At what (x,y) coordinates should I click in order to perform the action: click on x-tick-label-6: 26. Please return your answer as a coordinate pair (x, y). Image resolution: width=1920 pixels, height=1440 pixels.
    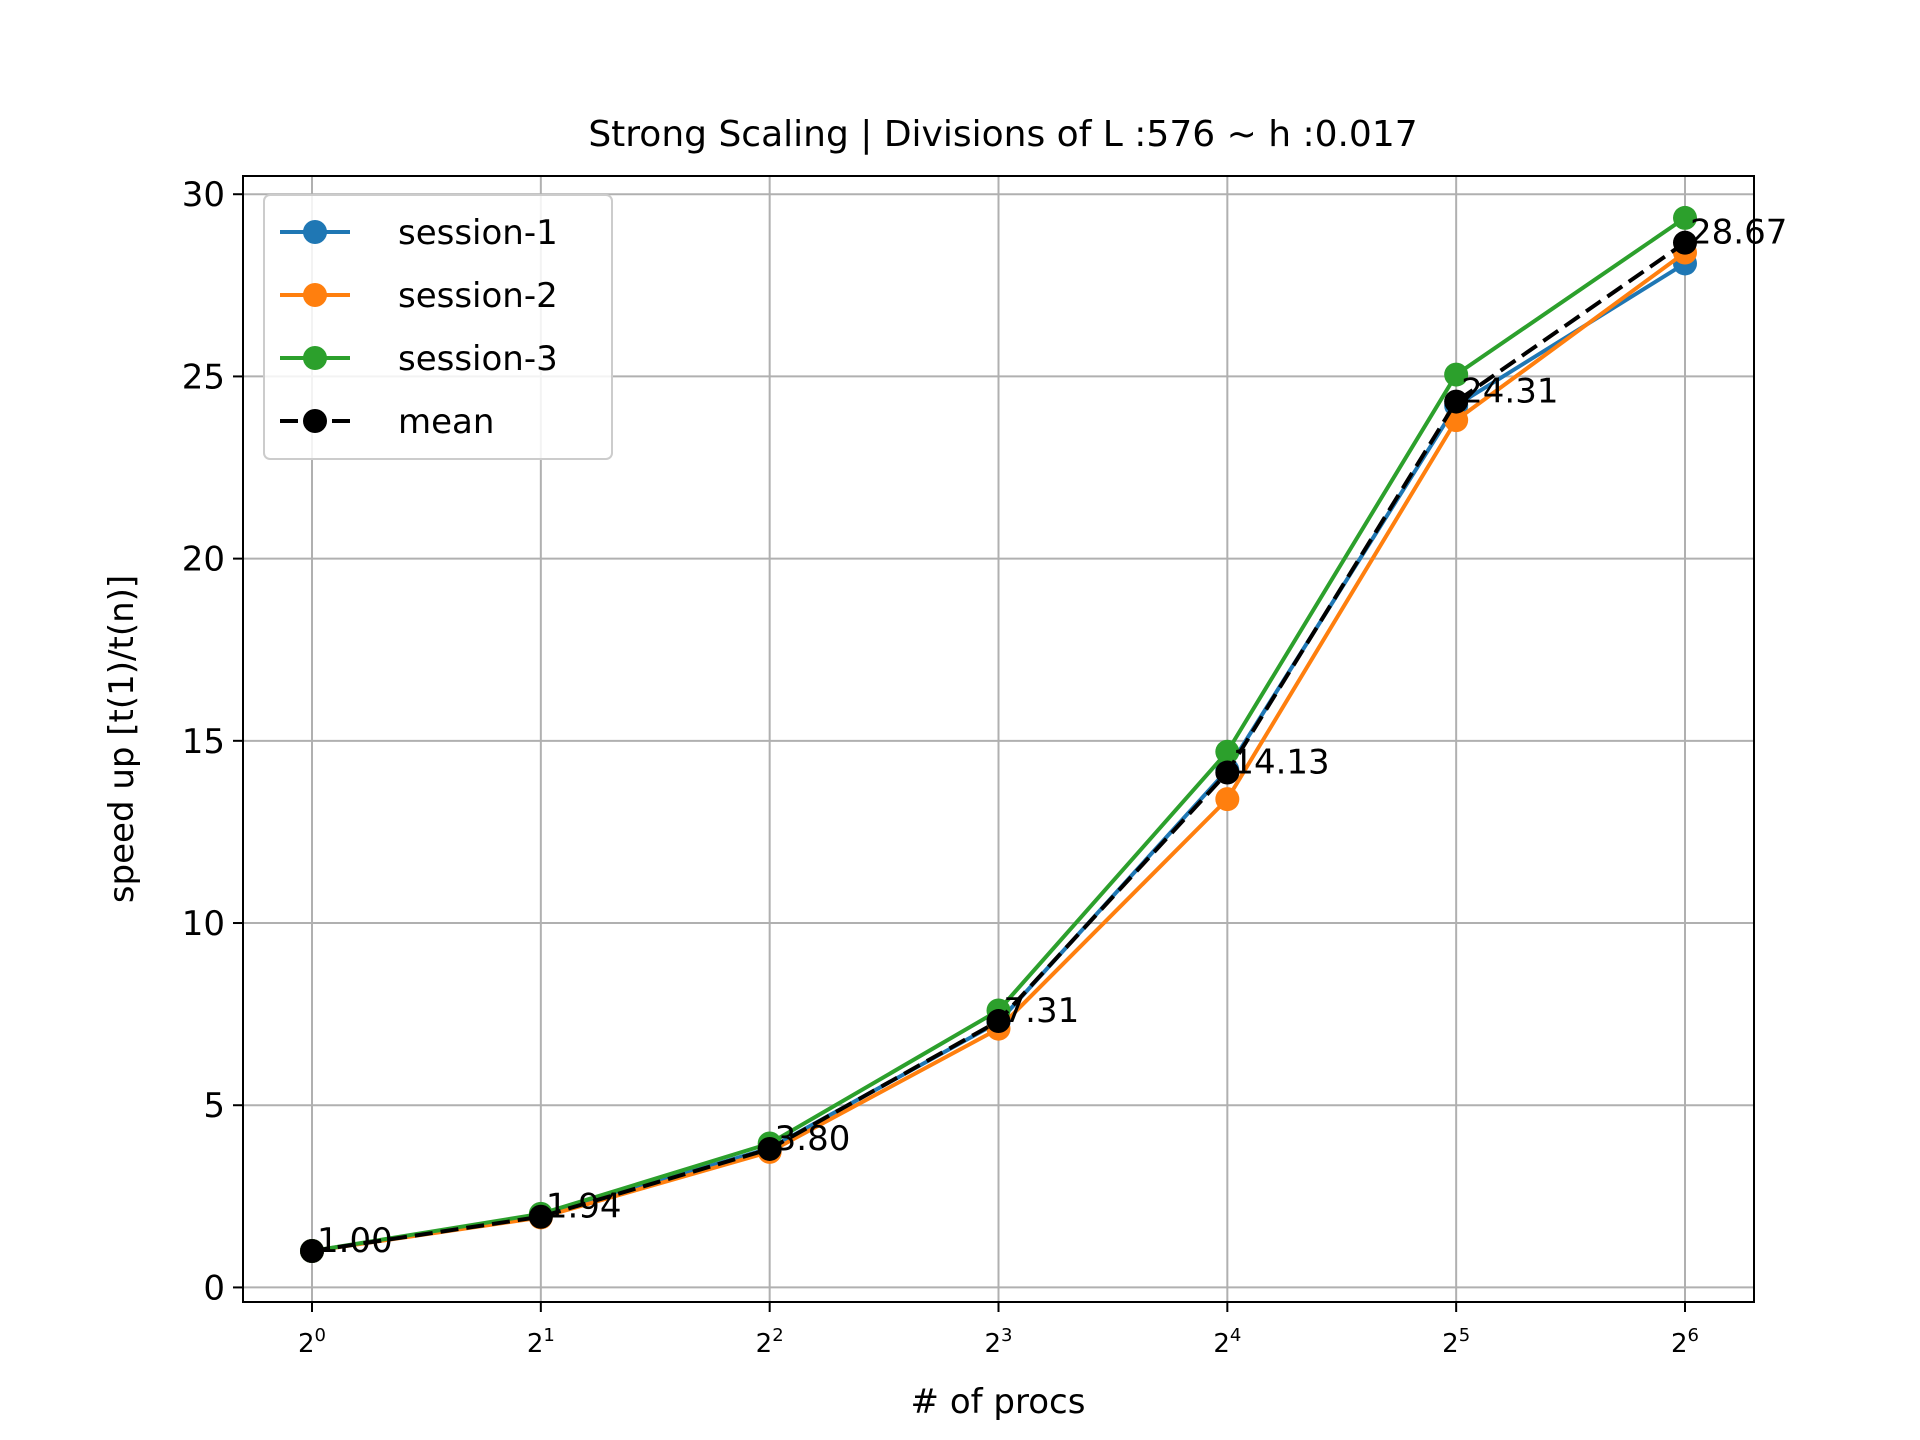
    Looking at the image, I should click on (1685, 1342).